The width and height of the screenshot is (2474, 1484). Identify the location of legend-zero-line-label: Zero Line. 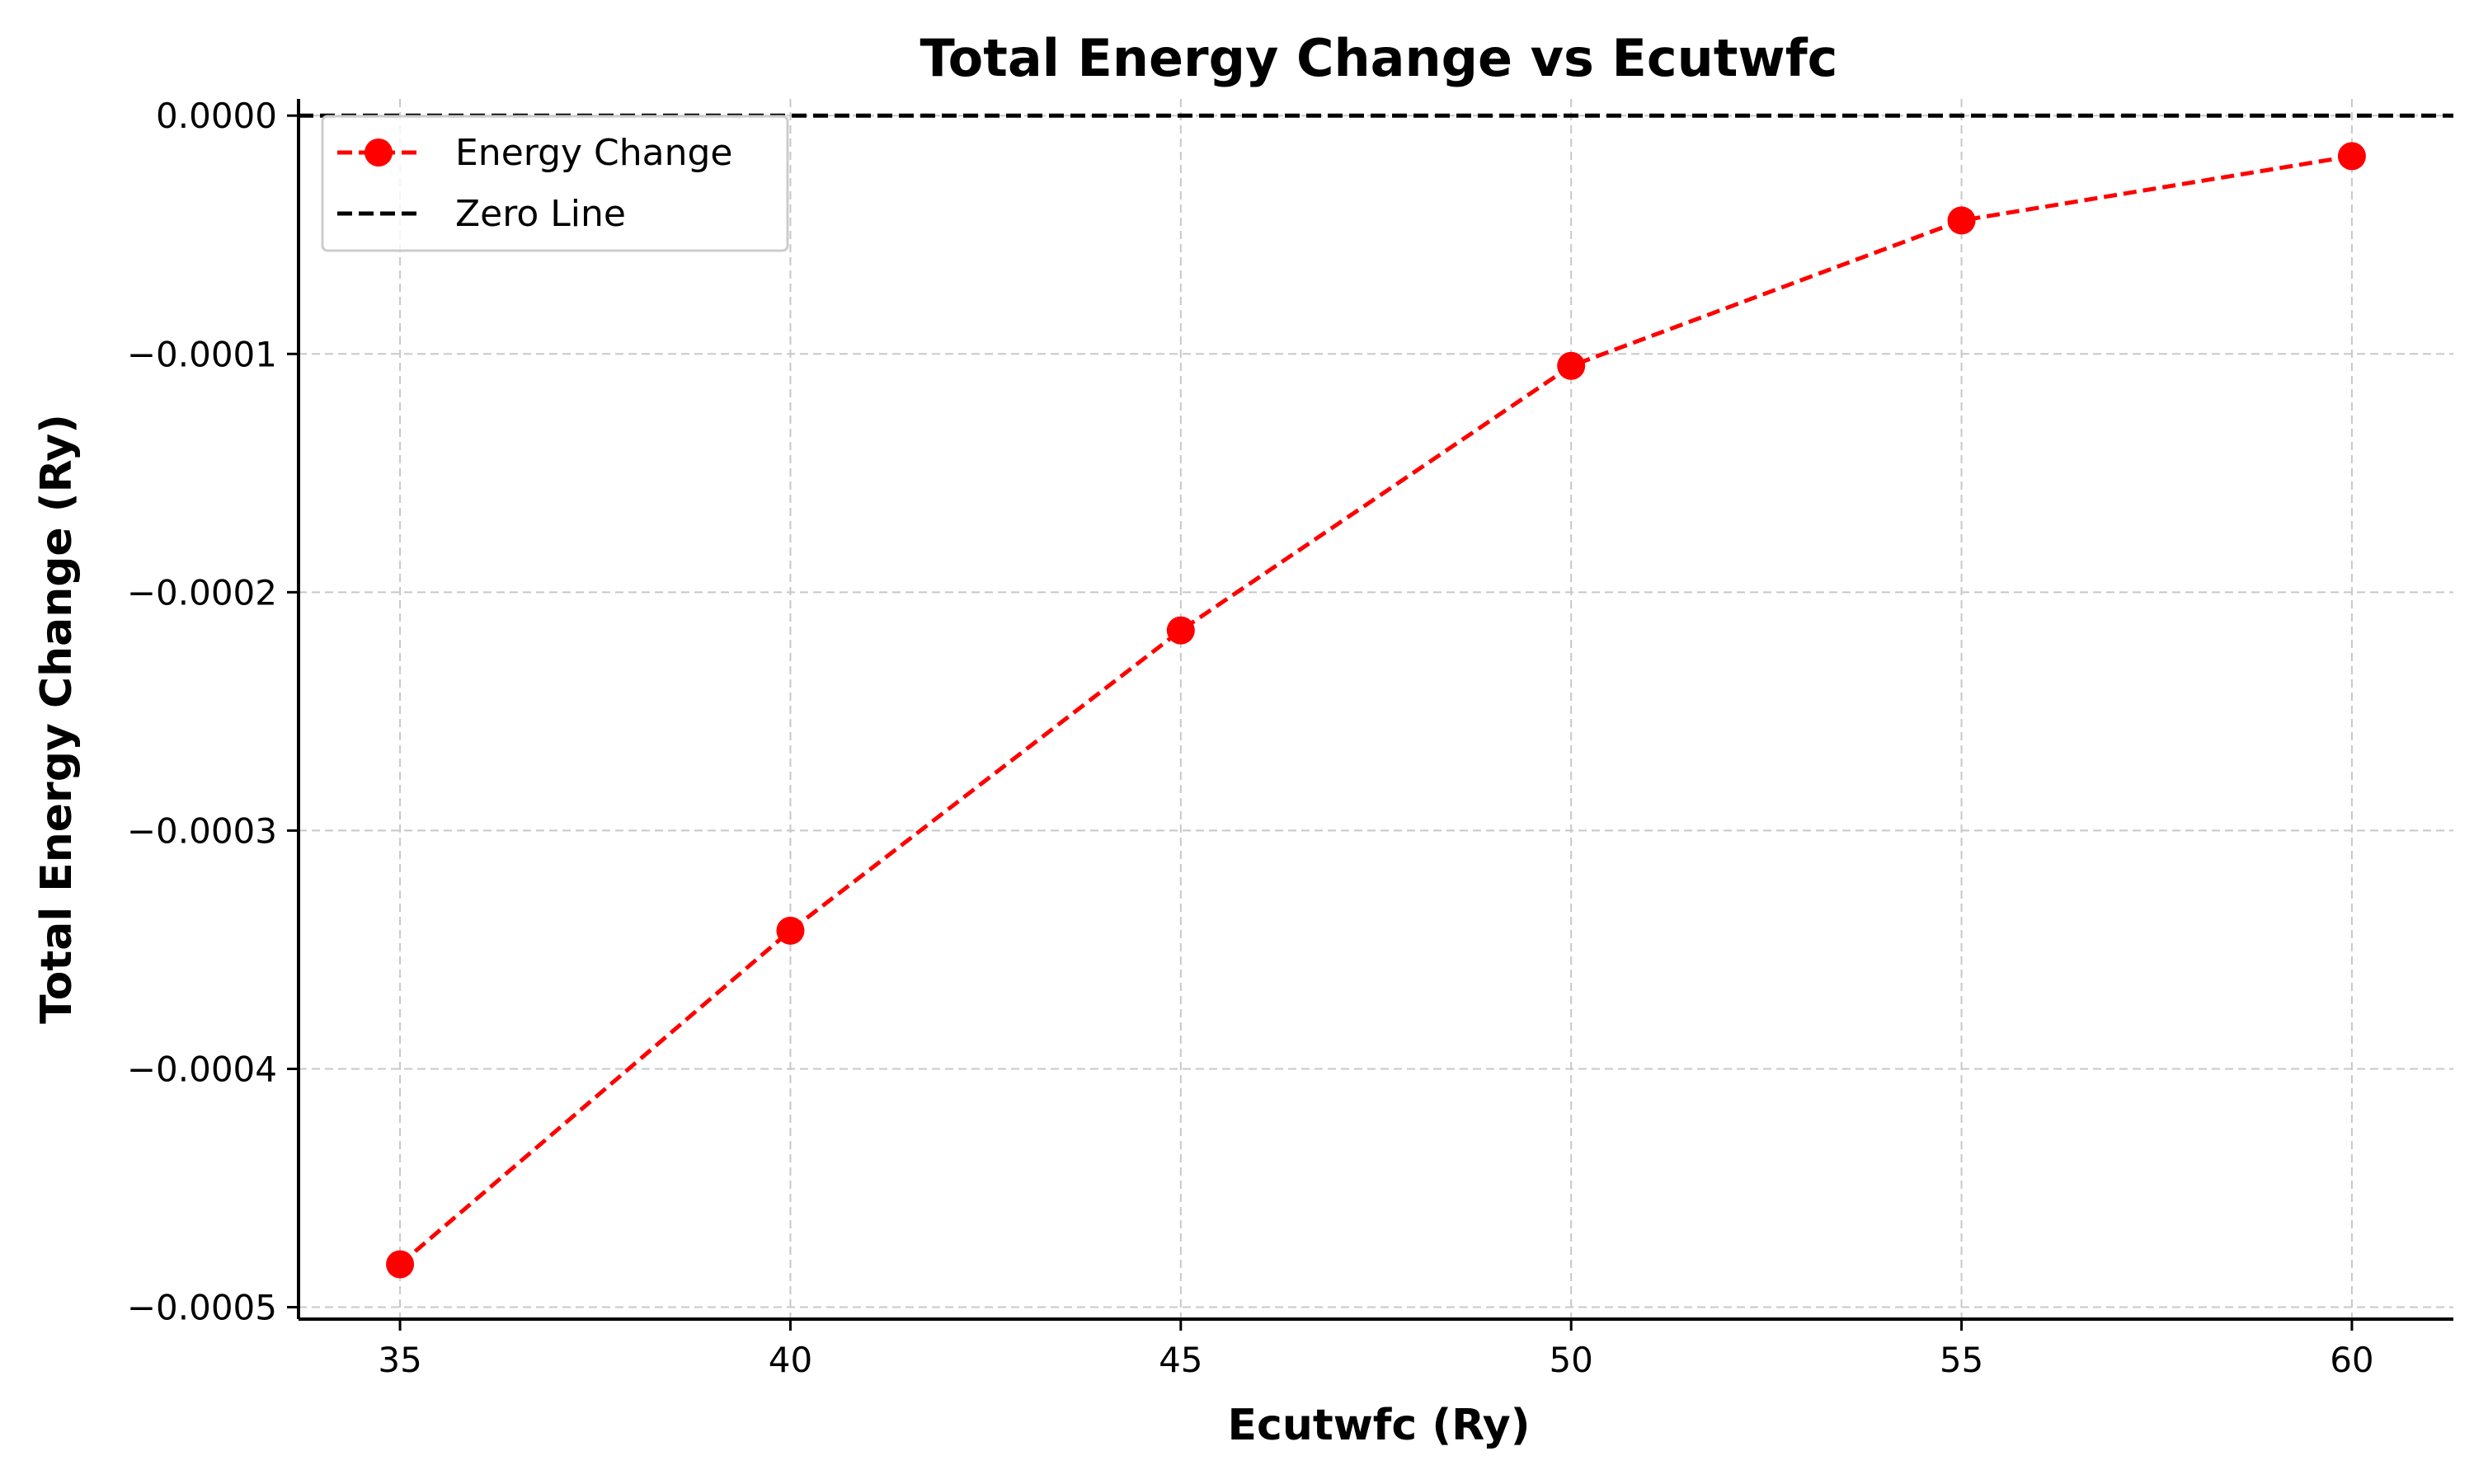
(540, 214).